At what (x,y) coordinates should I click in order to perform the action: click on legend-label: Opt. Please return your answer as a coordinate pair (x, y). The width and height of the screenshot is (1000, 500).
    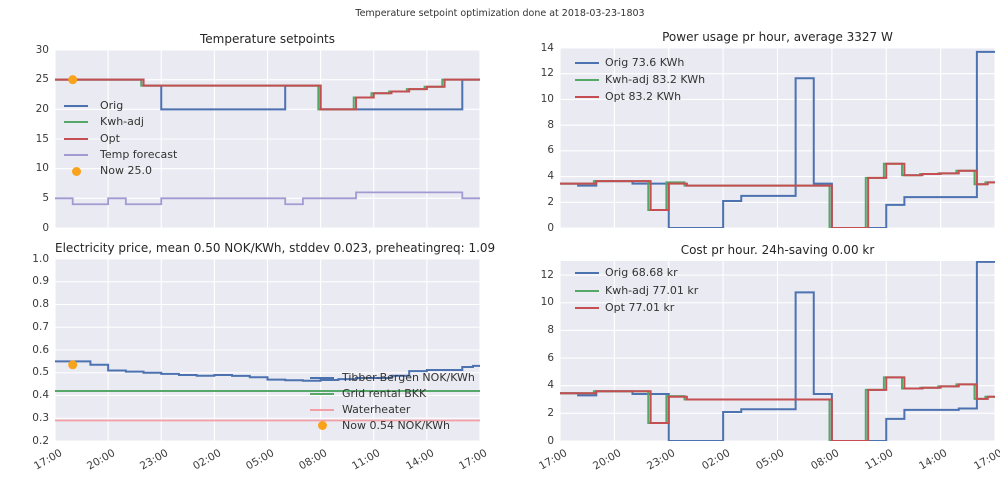
    Looking at the image, I should click on (110, 138).